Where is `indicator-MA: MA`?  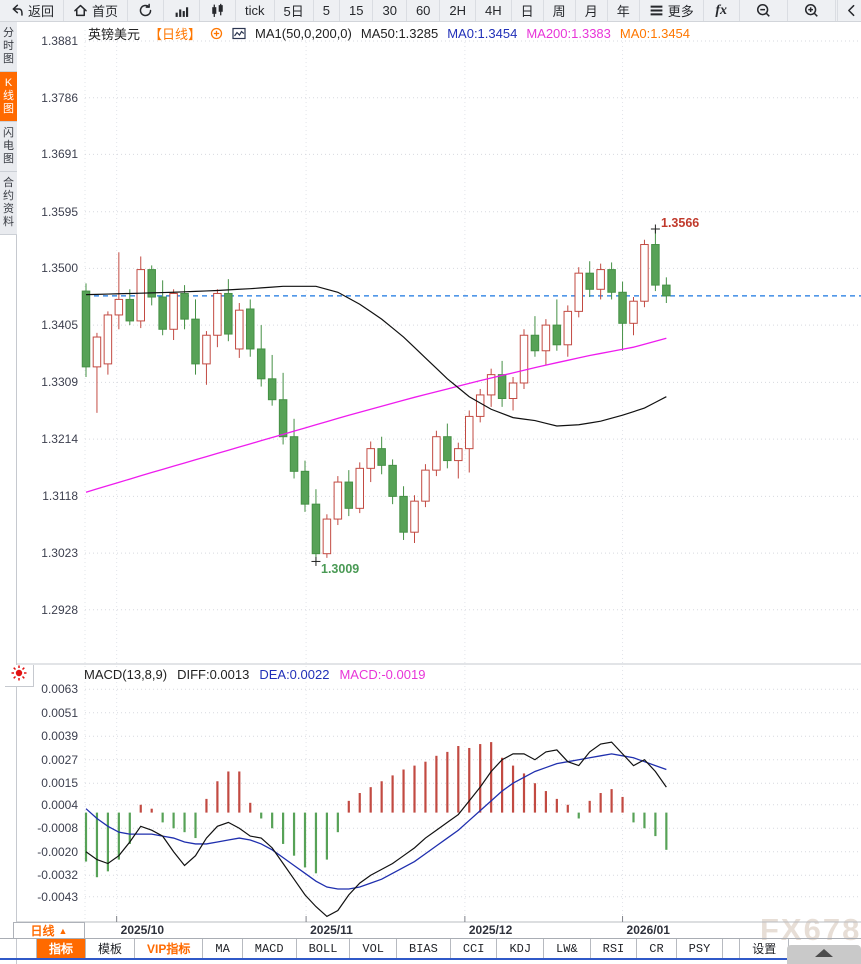
indicator-MA: MA is located at coordinates (223, 948).